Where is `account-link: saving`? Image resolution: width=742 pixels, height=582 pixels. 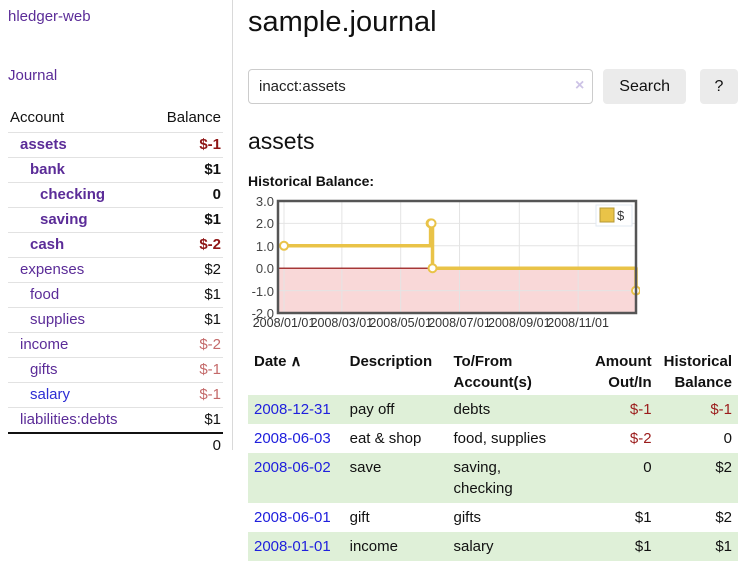 account-link: saving is located at coordinates (64, 219).